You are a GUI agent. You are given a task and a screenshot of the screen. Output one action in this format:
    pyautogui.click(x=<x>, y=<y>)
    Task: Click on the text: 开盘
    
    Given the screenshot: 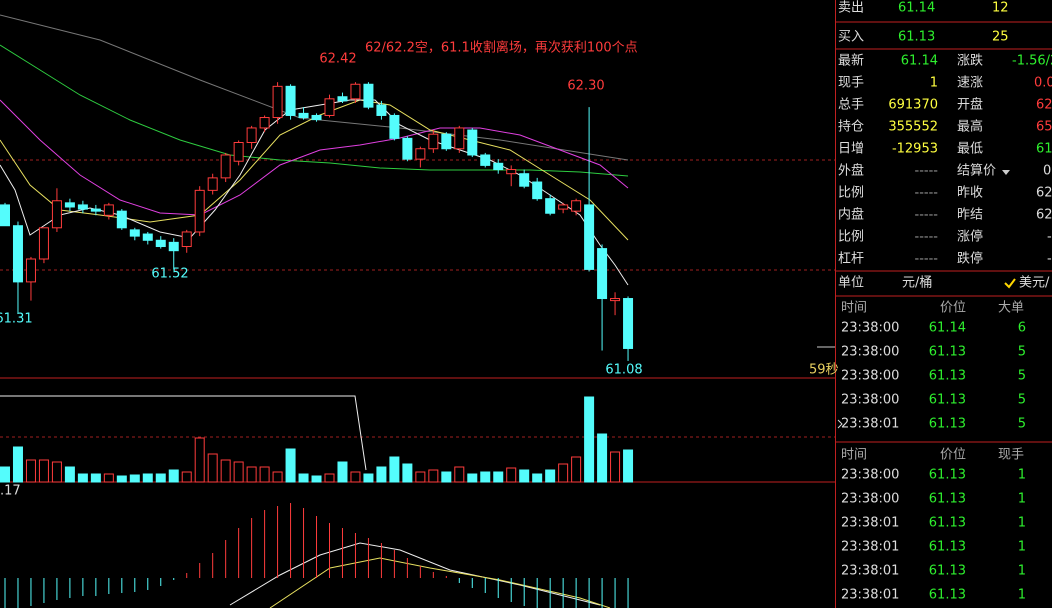 What is the action you would take?
    pyautogui.click(x=970, y=105)
    